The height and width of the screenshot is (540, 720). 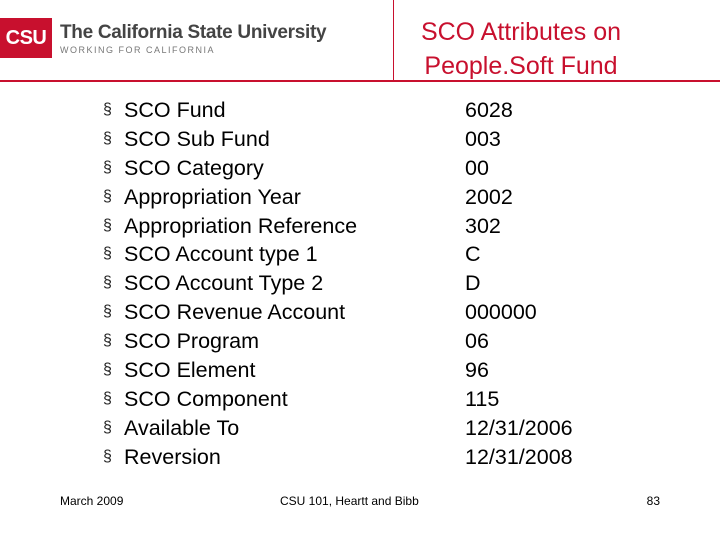 I want to click on attribute-value: 115, so click(x=482, y=398).